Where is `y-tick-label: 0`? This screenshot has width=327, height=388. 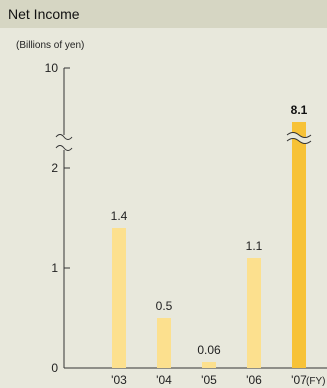 y-tick-label: 0 is located at coordinates (54, 368).